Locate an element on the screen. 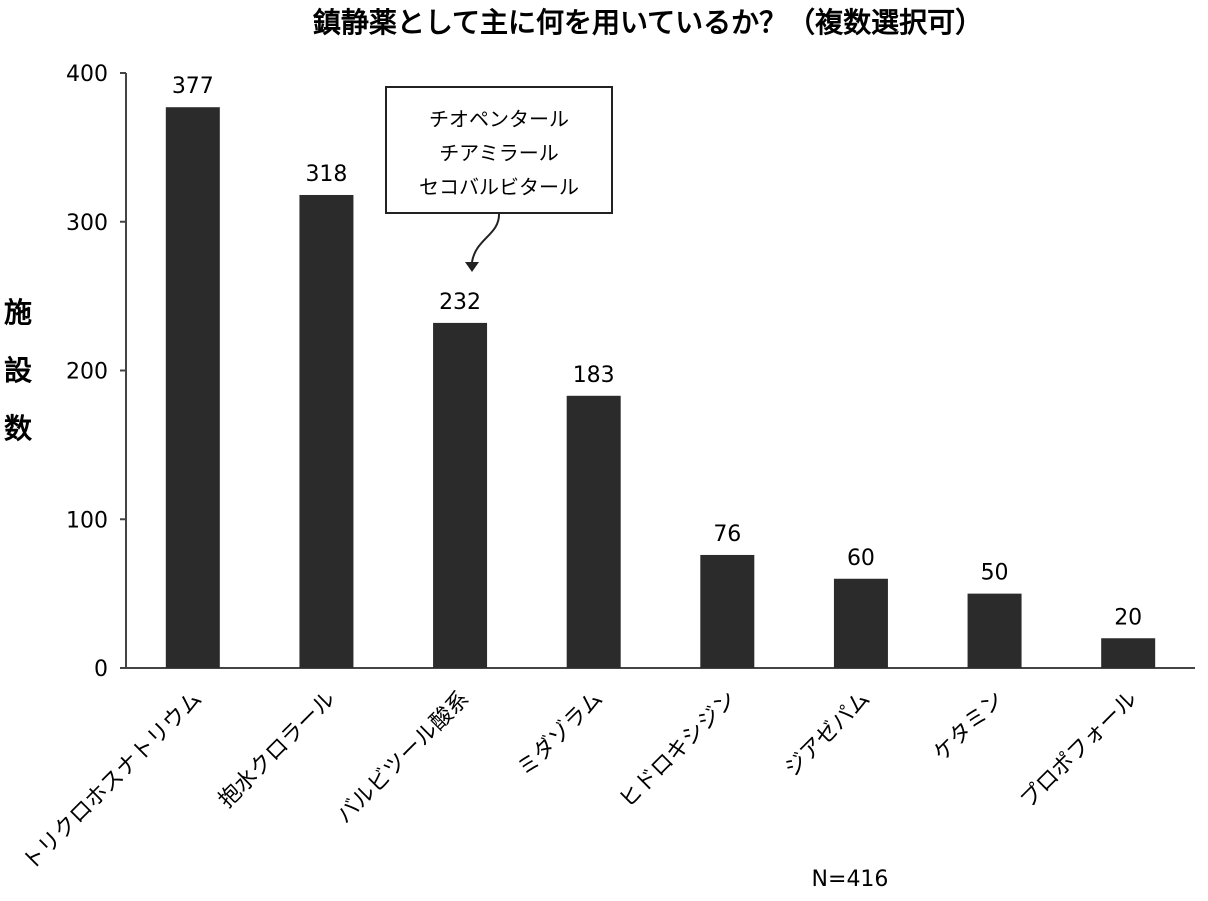  y-tick-label: 0 is located at coordinates (101, 669).